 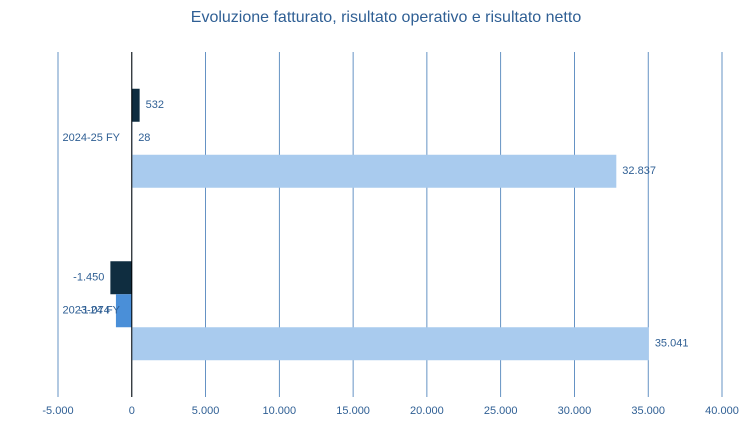 I want to click on data-label: 532, so click(x=155, y=105).